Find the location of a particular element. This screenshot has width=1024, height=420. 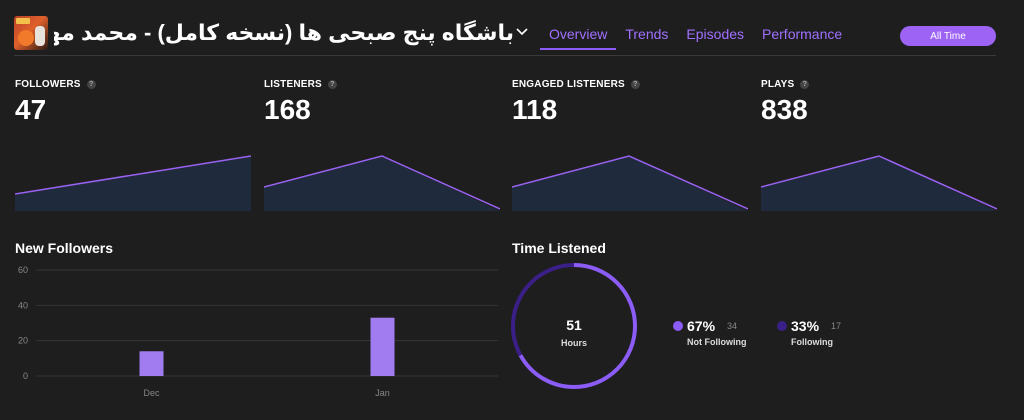

legend-percent: 67% is located at coordinates (701, 326).